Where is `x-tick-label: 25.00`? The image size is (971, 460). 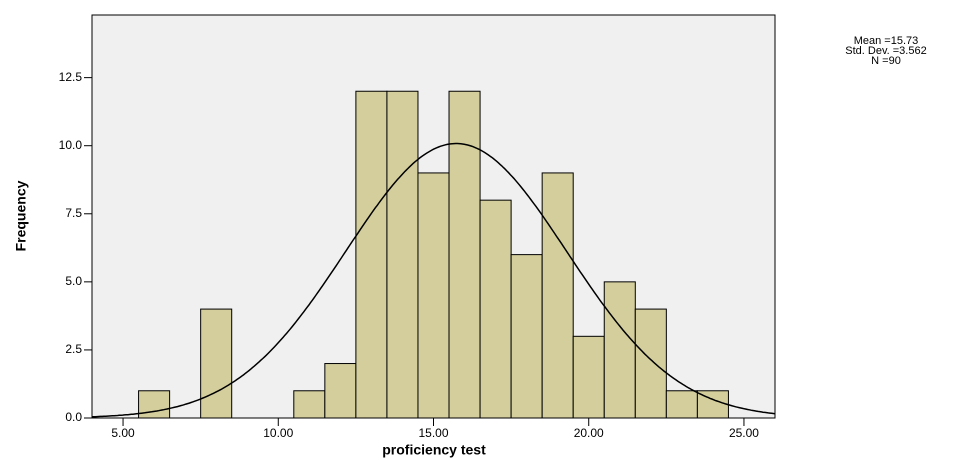
x-tick-label: 25.00 is located at coordinates (744, 433).